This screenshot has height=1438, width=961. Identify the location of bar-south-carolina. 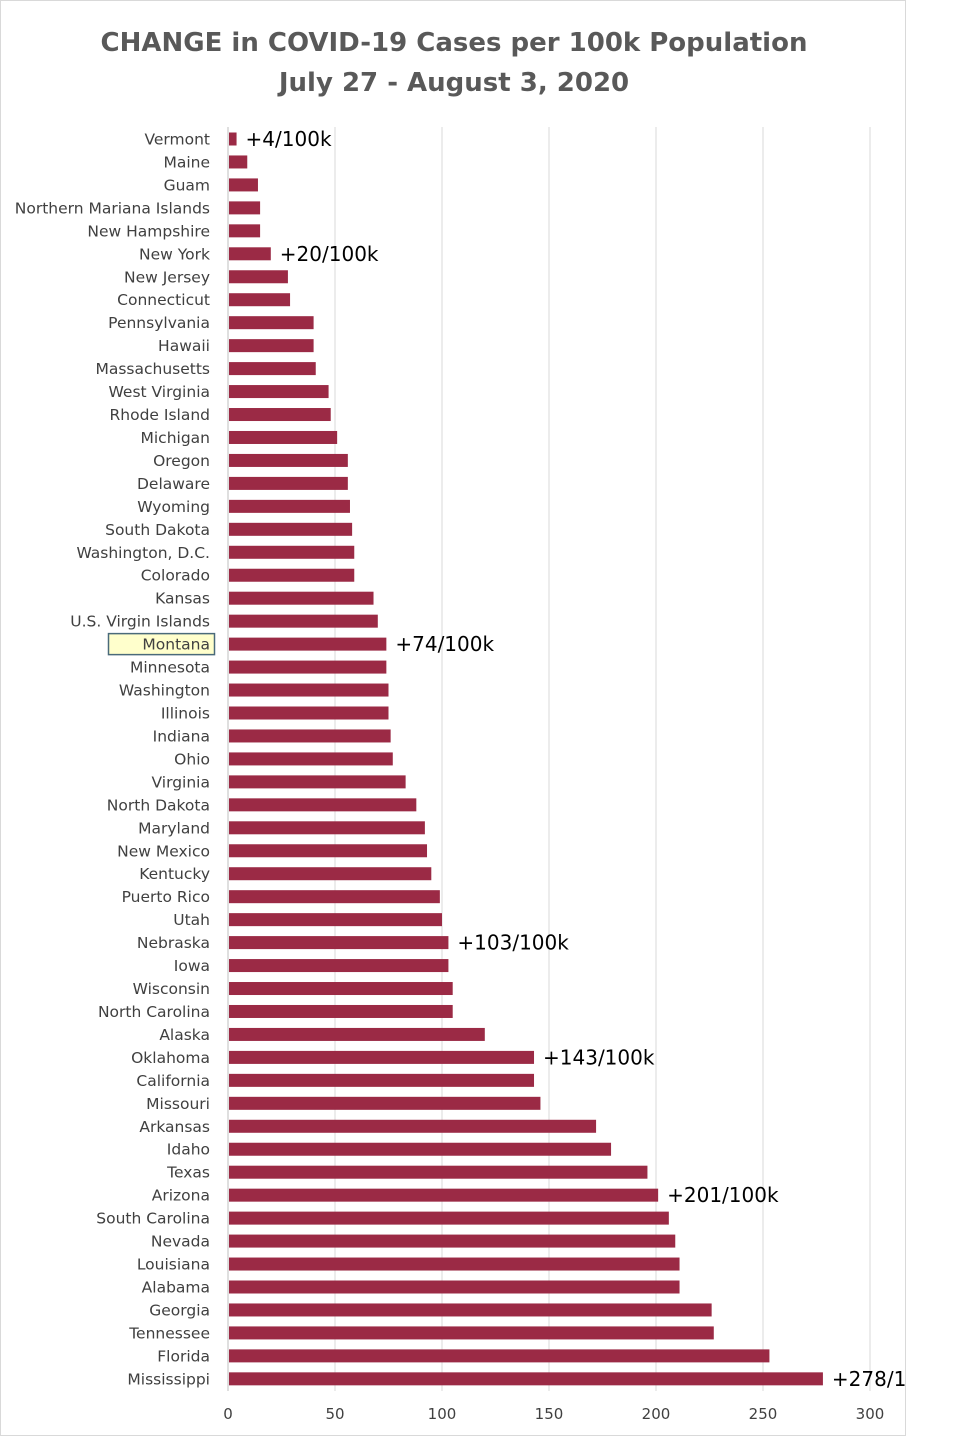
(449, 1218).